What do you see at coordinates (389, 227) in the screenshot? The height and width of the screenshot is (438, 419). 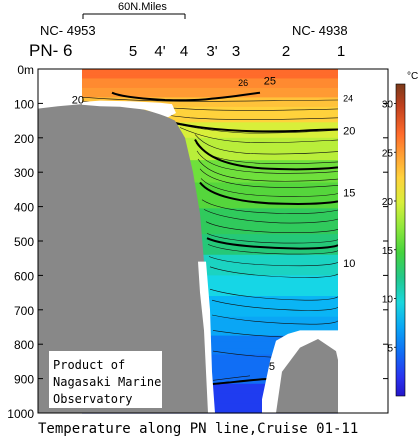 I see `colorbar-ticks: 30 25 20 15 10 5` at bounding box center [389, 227].